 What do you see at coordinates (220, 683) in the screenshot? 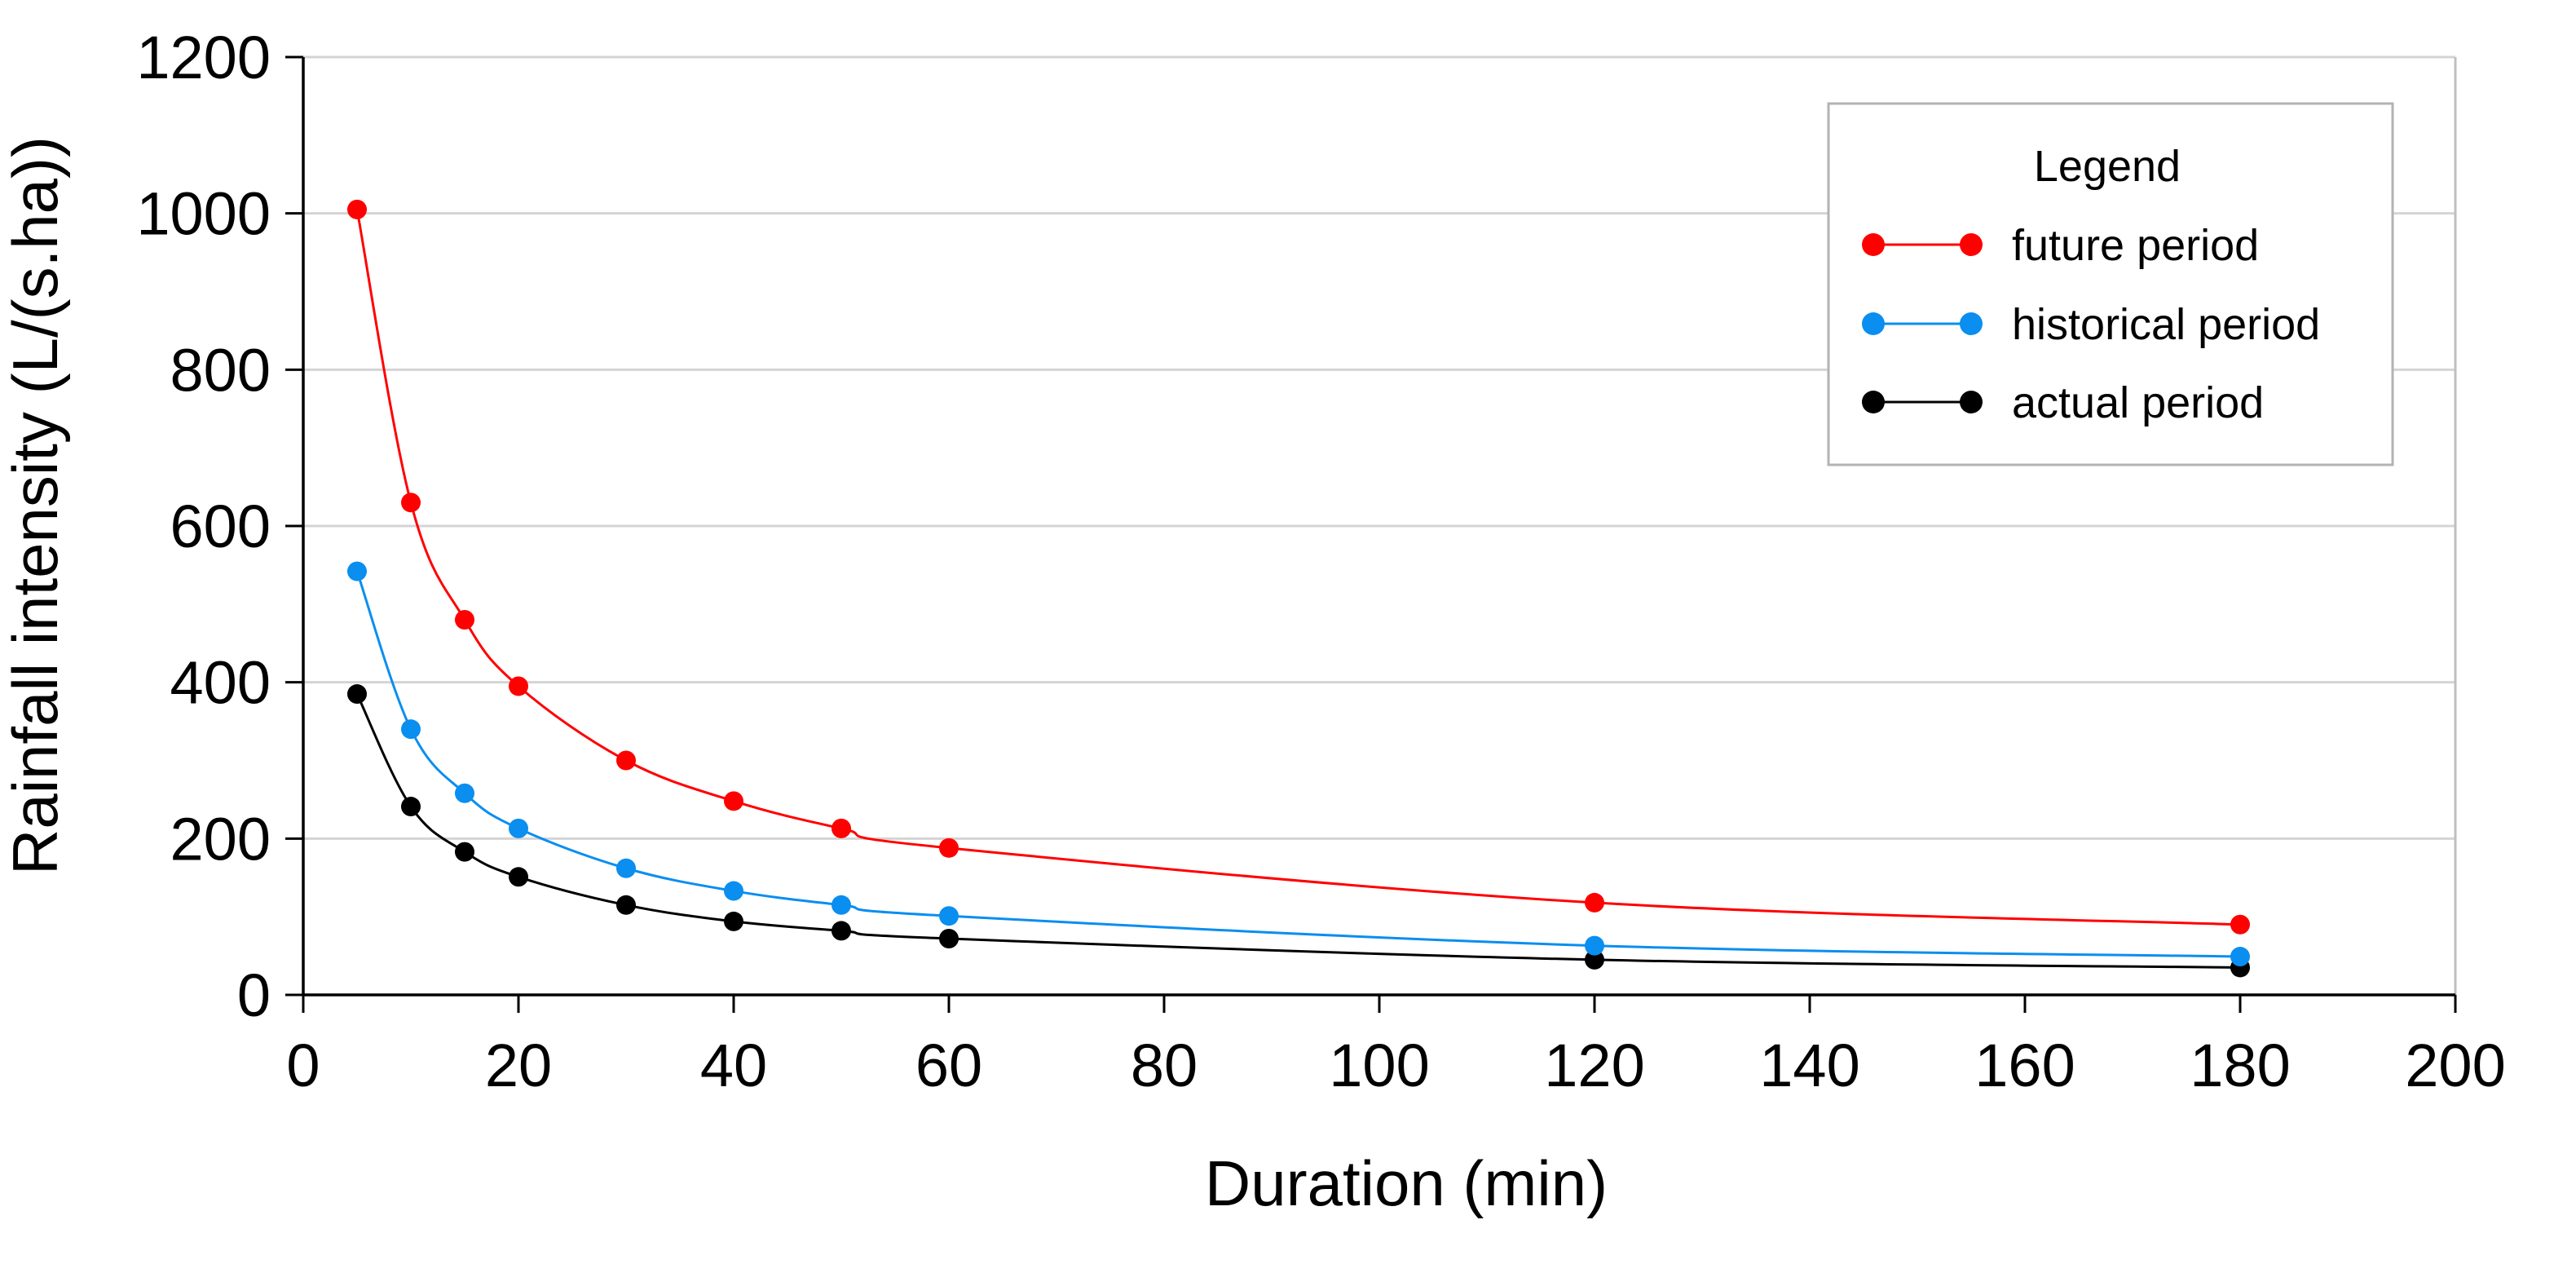
I see `y-tick-label: 400` at bounding box center [220, 683].